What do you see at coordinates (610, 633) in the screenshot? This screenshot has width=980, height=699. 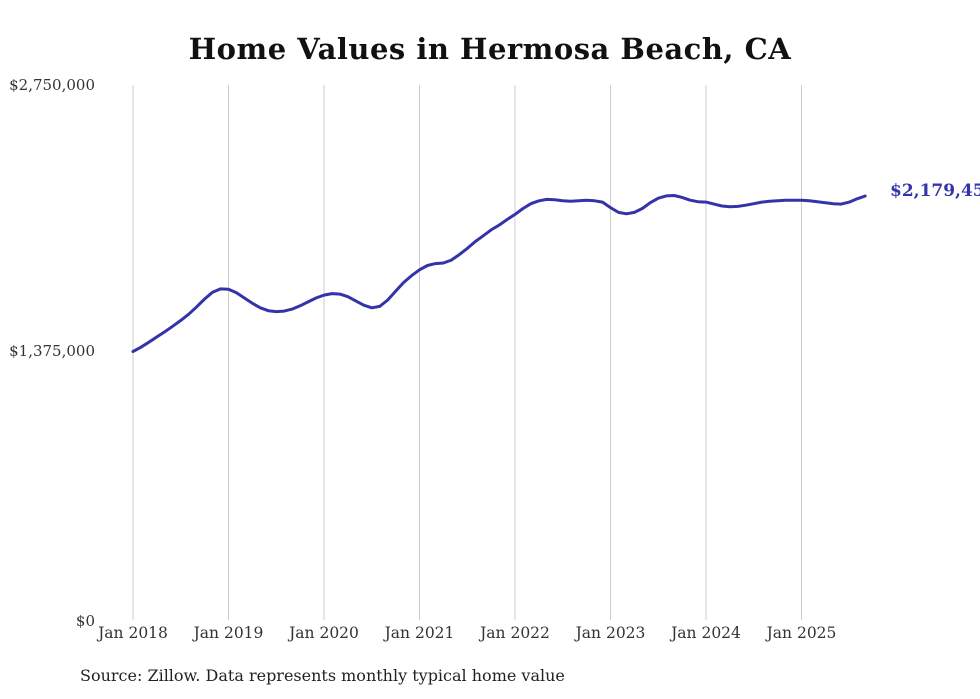 I see `x-axis-label: Jan 2023` at bounding box center [610, 633].